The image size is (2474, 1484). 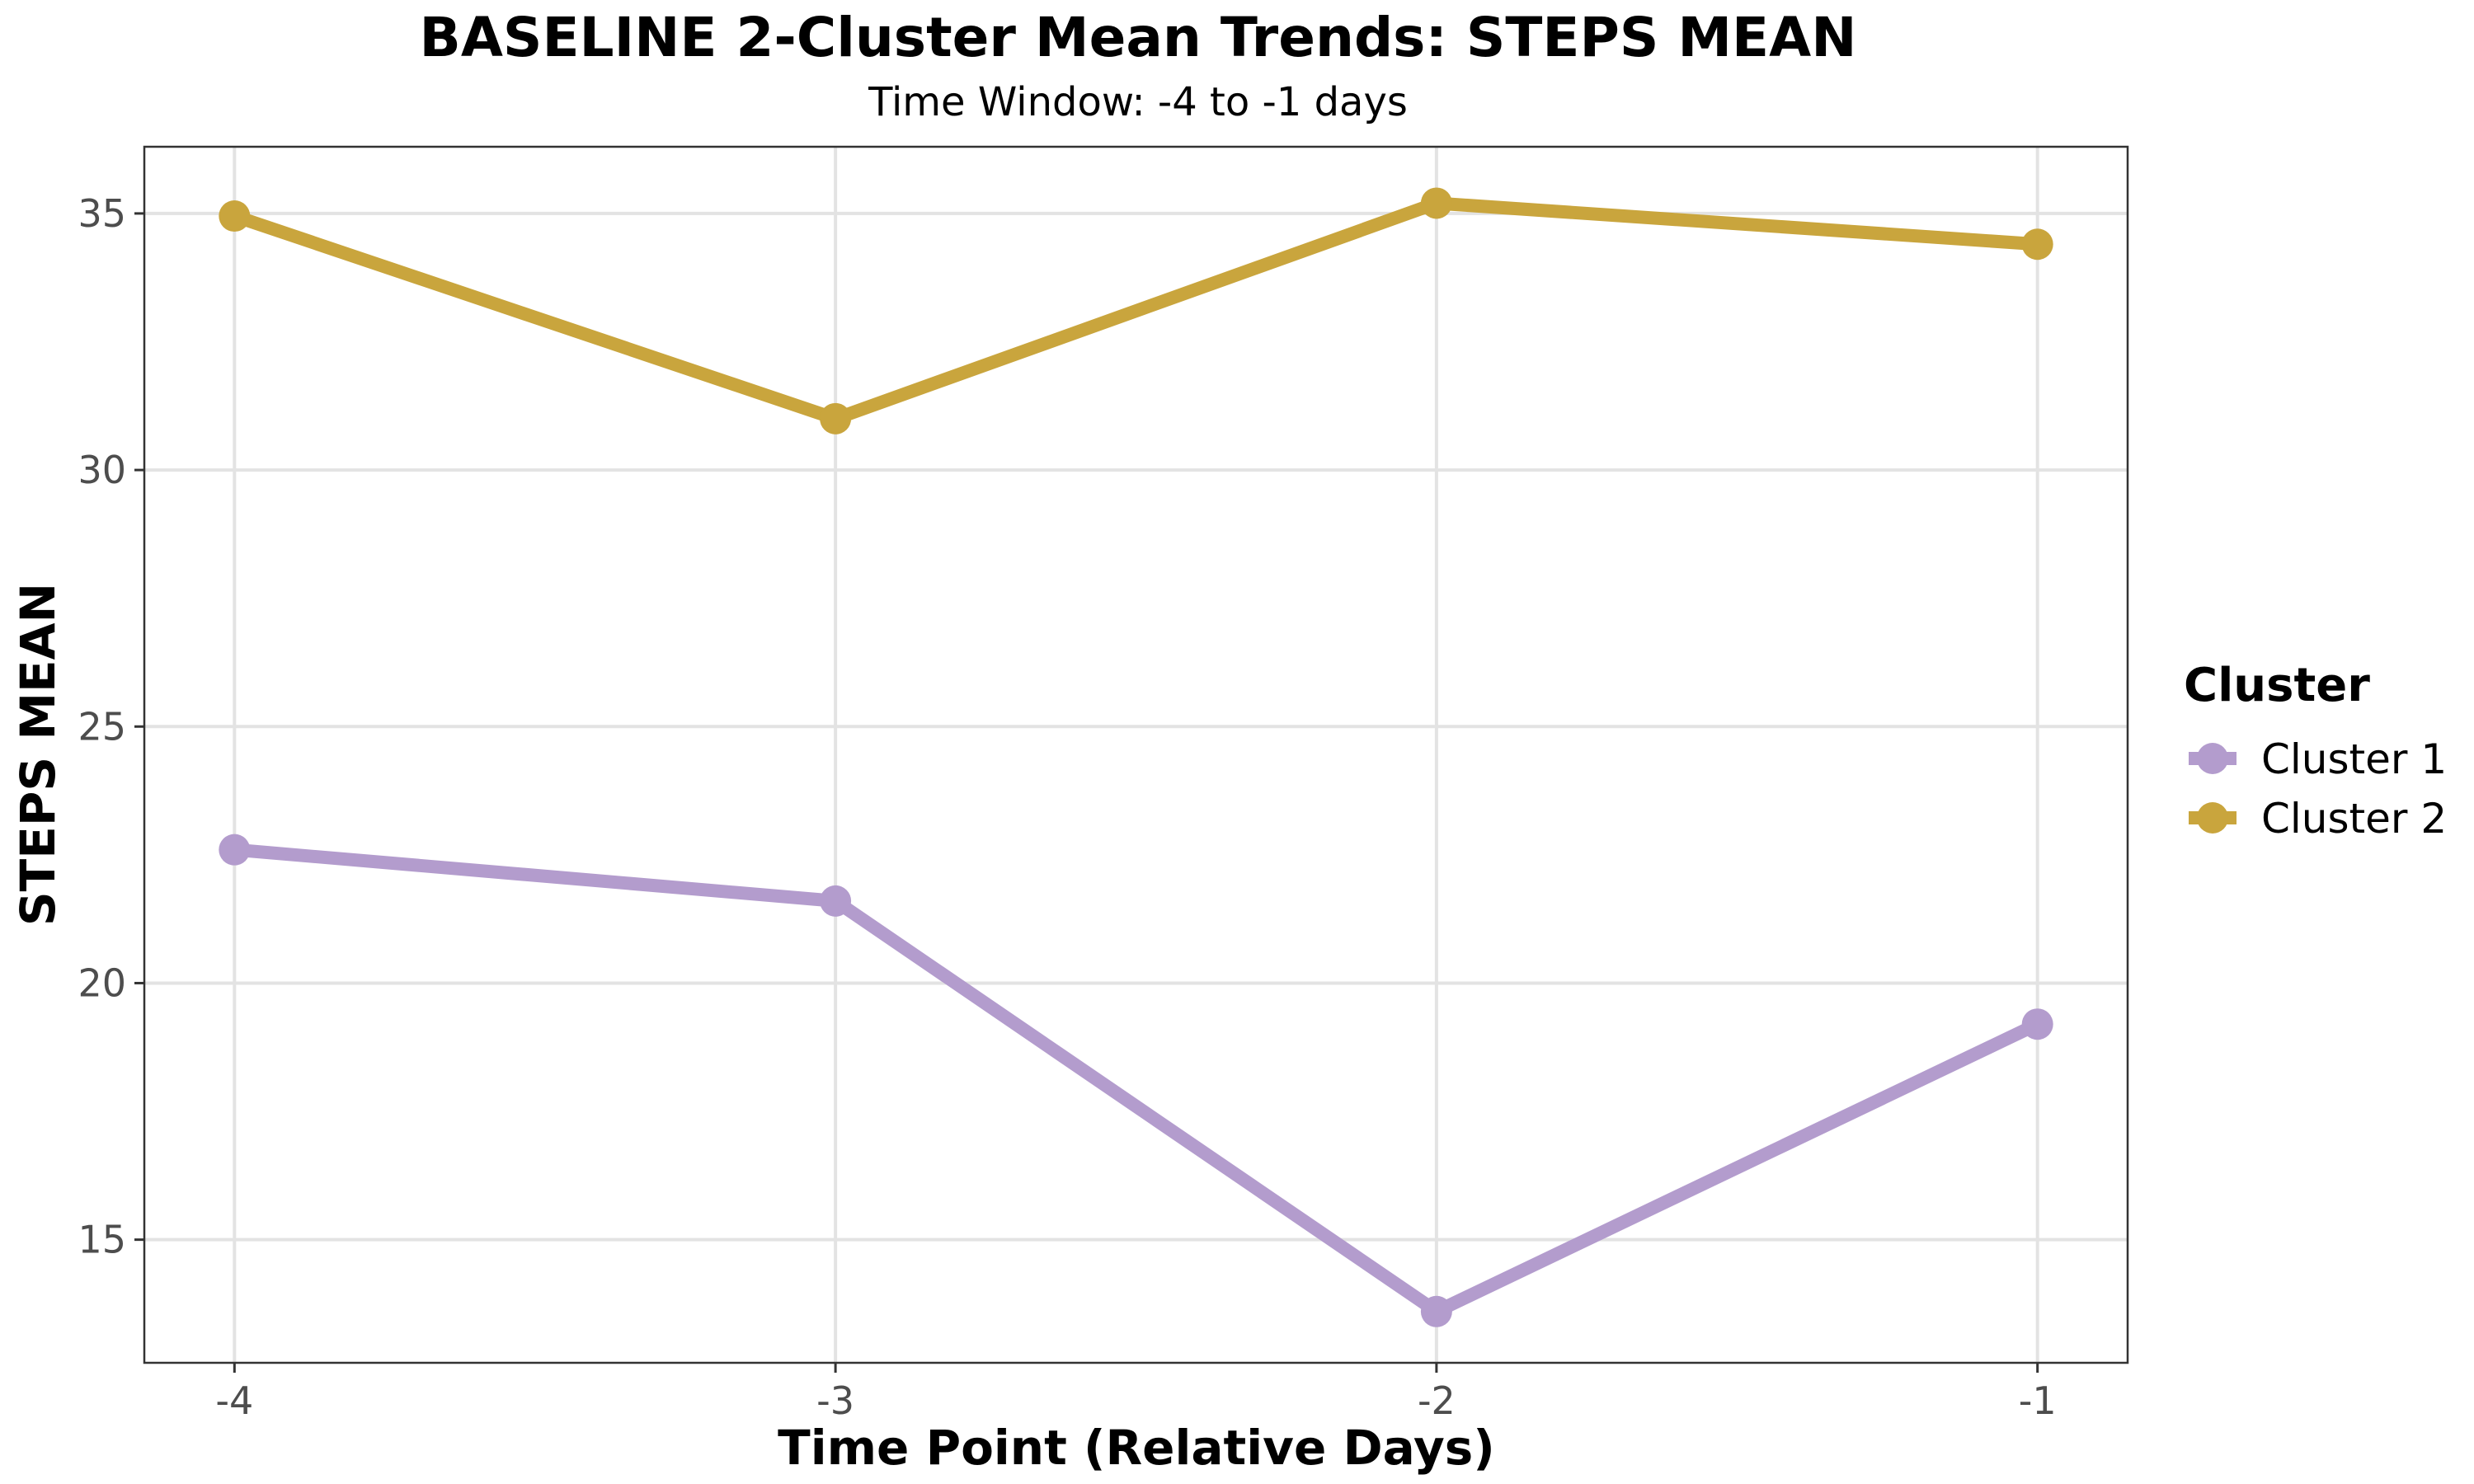 I want to click on y-tick-label: 25, so click(x=102, y=726).